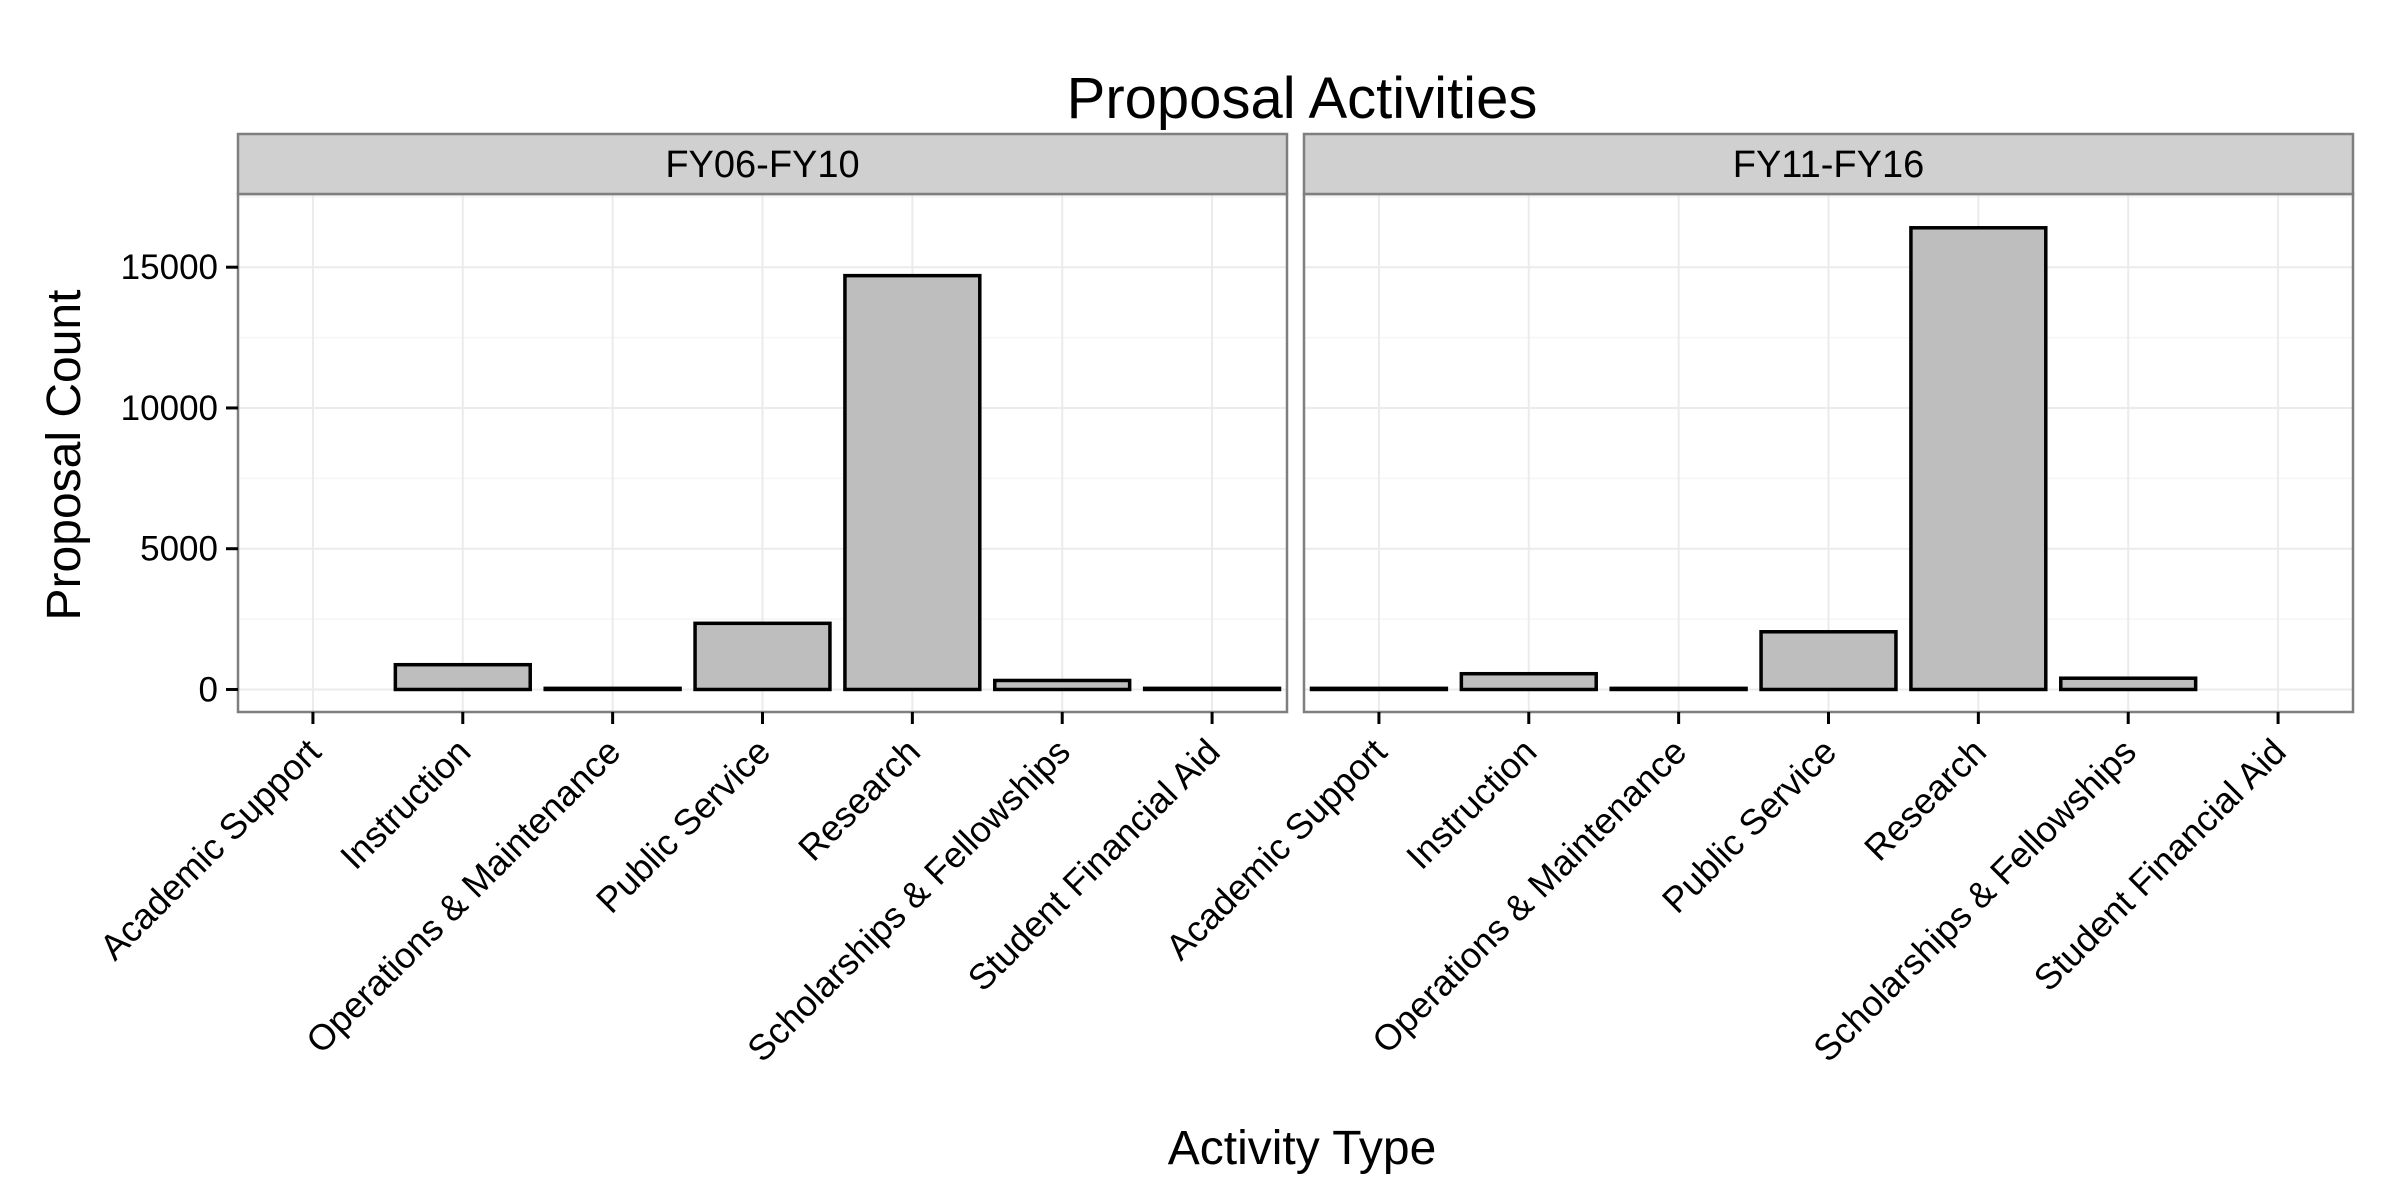  Describe the element at coordinates (1212, 689) in the screenshot. I see `bar-student-financial-aid` at that location.